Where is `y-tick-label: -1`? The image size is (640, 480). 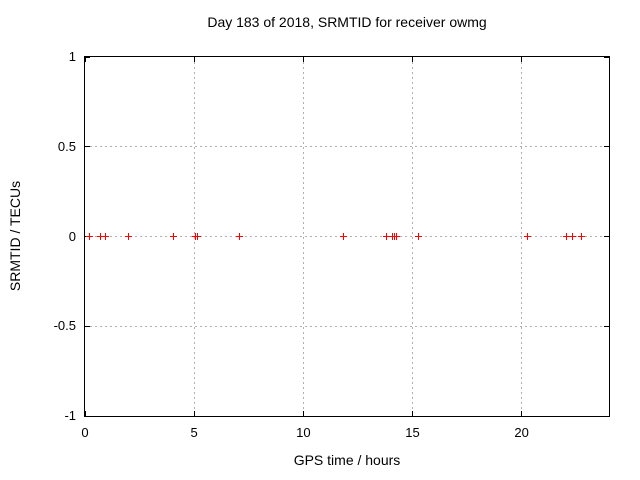 y-tick-label: -1 is located at coordinates (70, 415).